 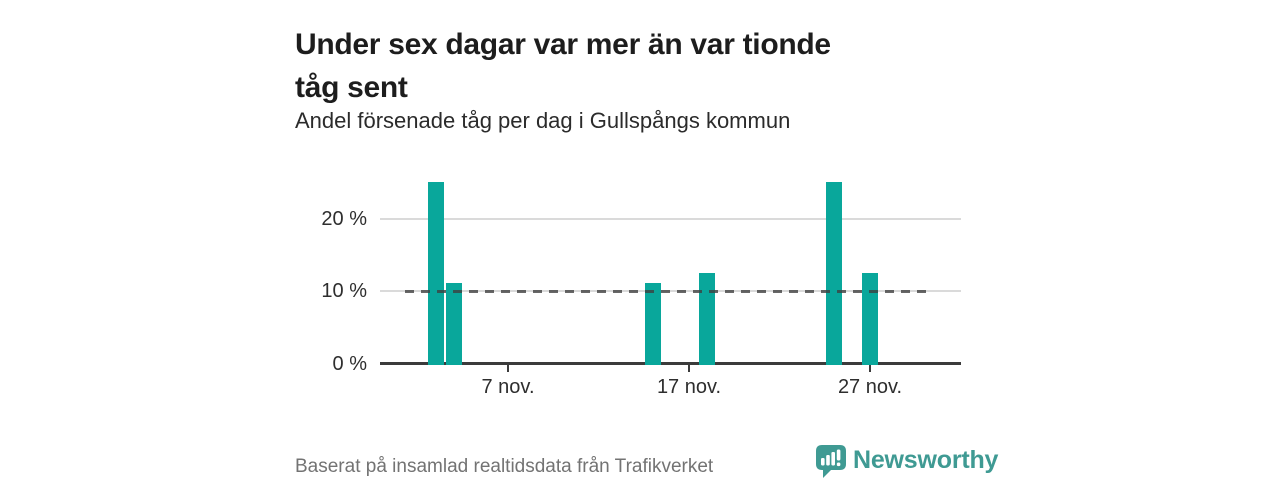 What do you see at coordinates (670, 218) in the screenshot?
I see `y-gridline` at bounding box center [670, 218].